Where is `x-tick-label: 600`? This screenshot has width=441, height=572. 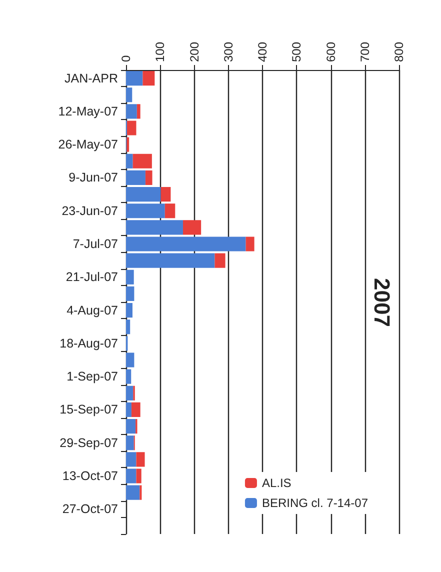 x-tick-label: 600 is located at coordinates (331, 52).